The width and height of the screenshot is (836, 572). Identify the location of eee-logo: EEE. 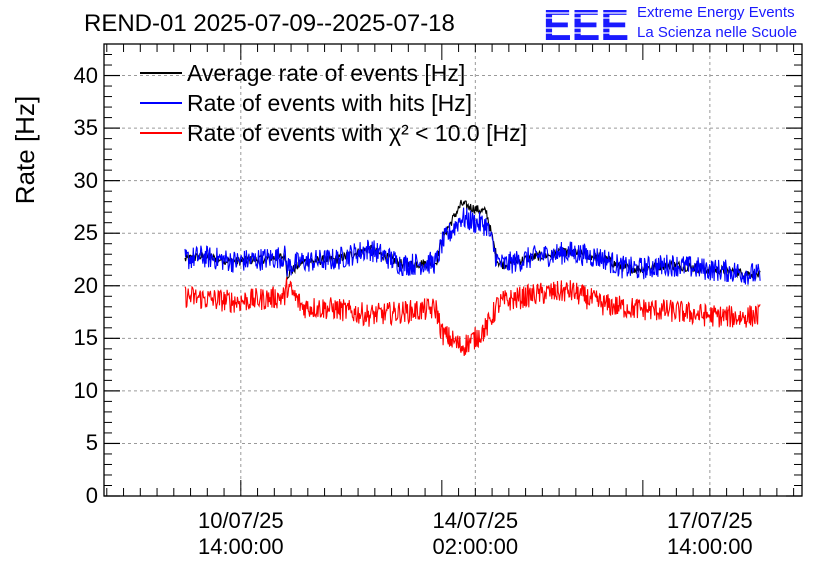
(587, 23).